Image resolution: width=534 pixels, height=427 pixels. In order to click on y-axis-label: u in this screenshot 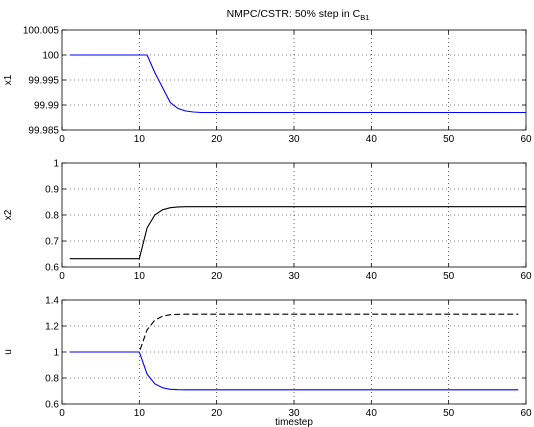, I will do `click(8, 352)`.